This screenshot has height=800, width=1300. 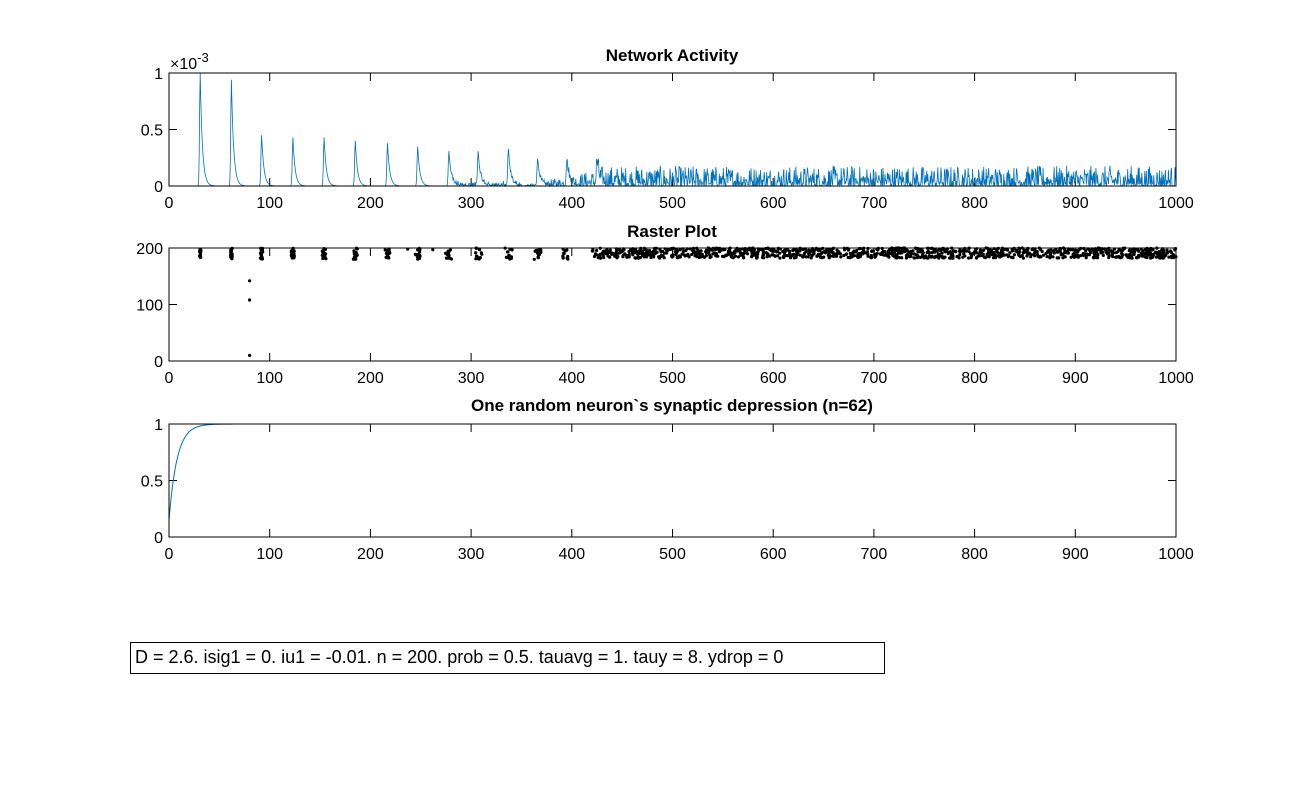 What do you see at coordinates (672, 203) in the screenshot?
I see `x-tick-label: 500` at bounding box center [672, 203].